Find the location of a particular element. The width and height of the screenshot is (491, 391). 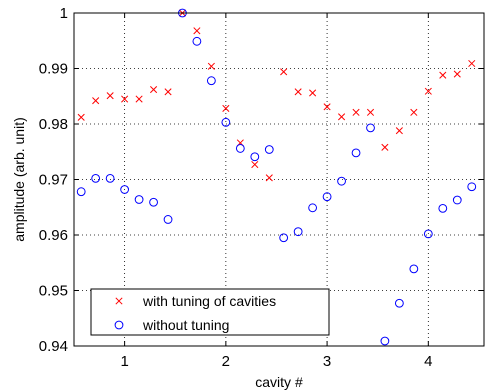

y-tick-label: 1 is located at coordinates (64, 13).